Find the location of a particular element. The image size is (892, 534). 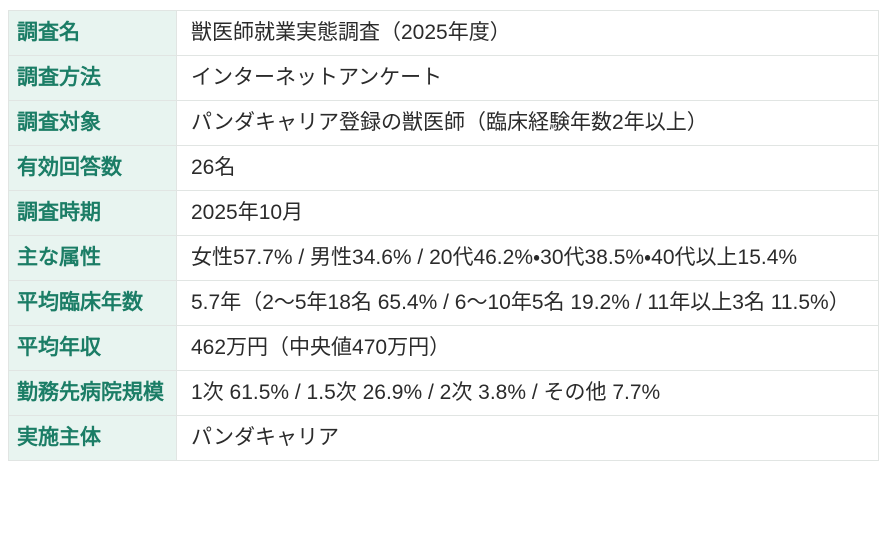

table-row: 調査時期 2025年10月 is located at coordinates (443, 213).